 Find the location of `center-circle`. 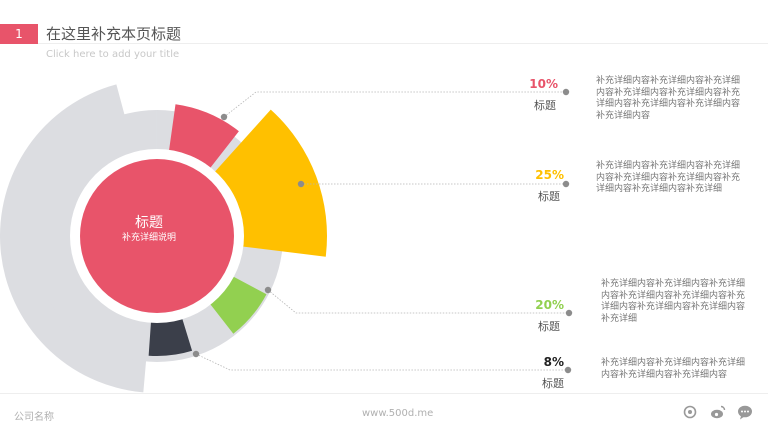

center-circle is located at coordinates (157, 236).